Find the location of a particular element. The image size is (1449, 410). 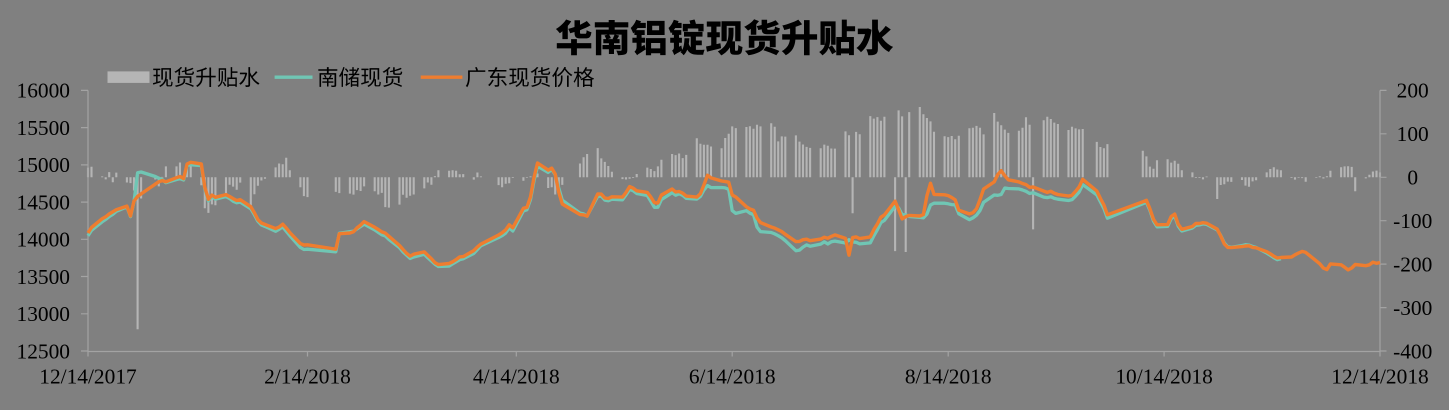

svg-text: 12500 is located at coordinates (43, 351).